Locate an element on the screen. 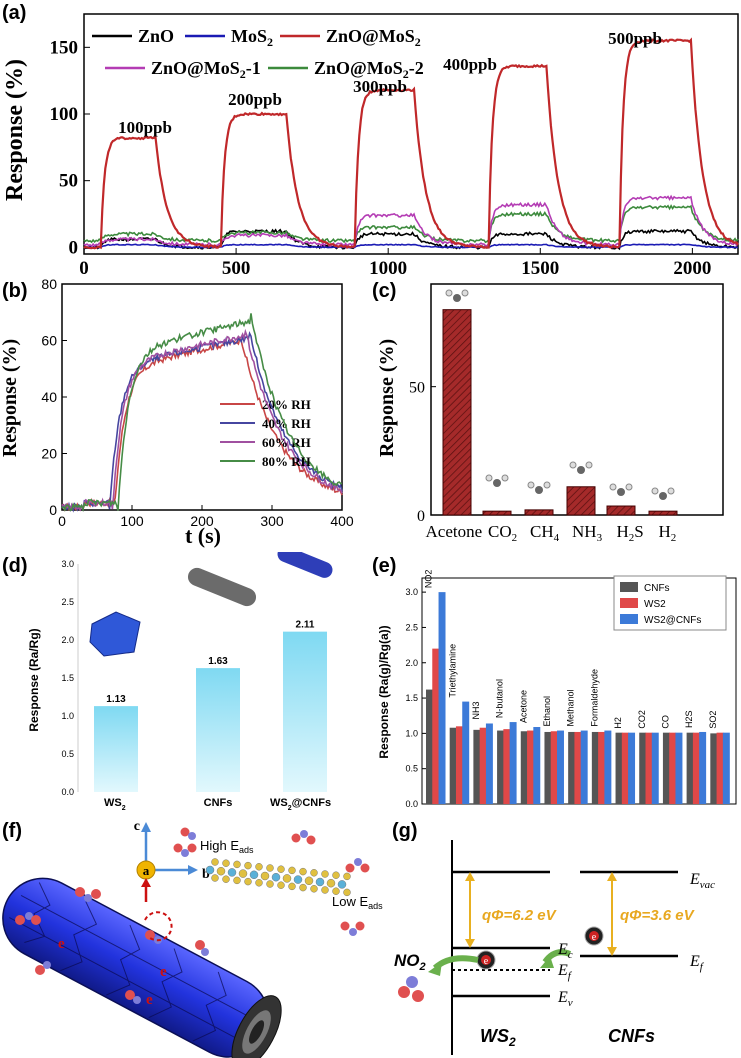 The height and width of the screenshot is (1058, 741). panel-label-e: (e) is located at coordinates (384, 566).